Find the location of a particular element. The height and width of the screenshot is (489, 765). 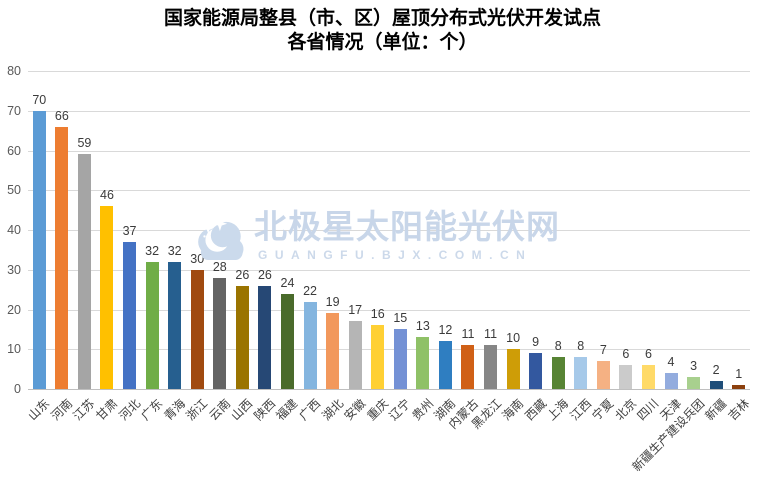

y-axis-tick-label: 50 is located at coordinates (14, 190).